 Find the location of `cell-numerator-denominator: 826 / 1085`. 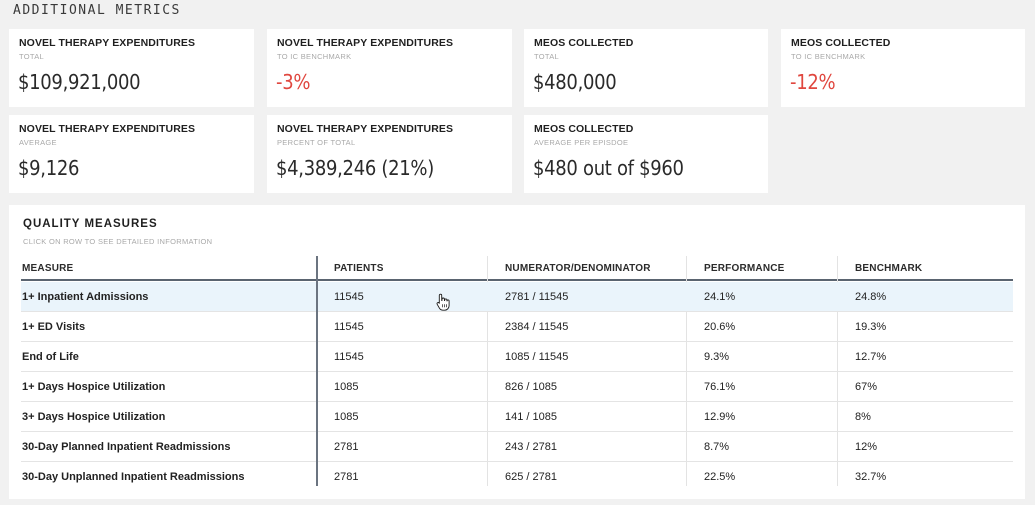

cell-numerator-denominator: 826 / 1085 is located at coordinates (531, 387).